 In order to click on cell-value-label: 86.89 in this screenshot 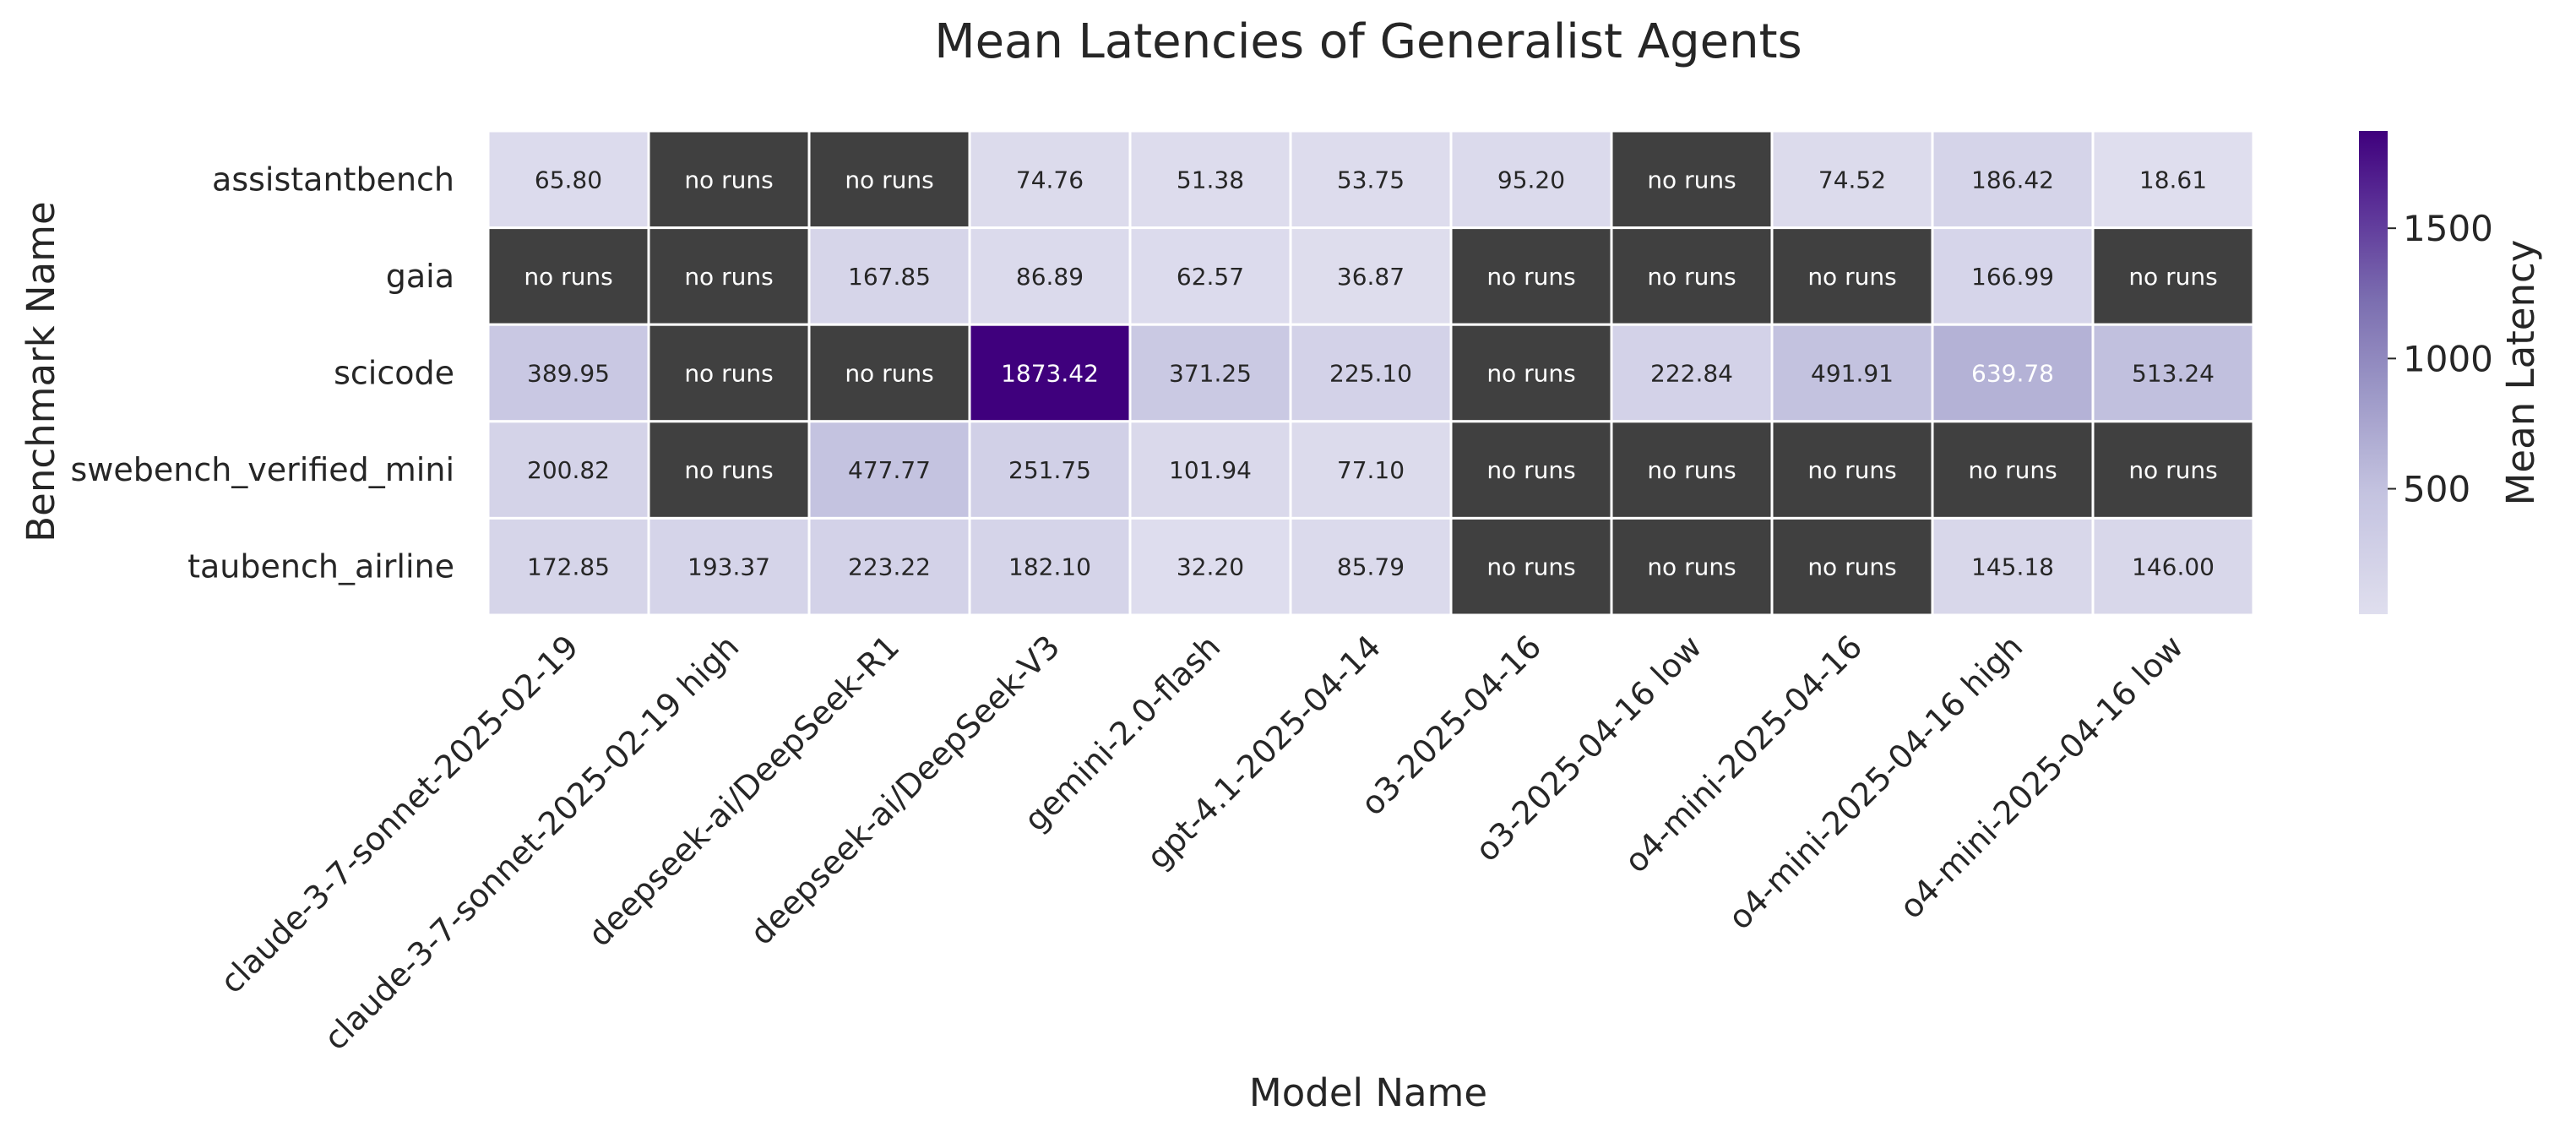, I will do `click(1050, 277)`.